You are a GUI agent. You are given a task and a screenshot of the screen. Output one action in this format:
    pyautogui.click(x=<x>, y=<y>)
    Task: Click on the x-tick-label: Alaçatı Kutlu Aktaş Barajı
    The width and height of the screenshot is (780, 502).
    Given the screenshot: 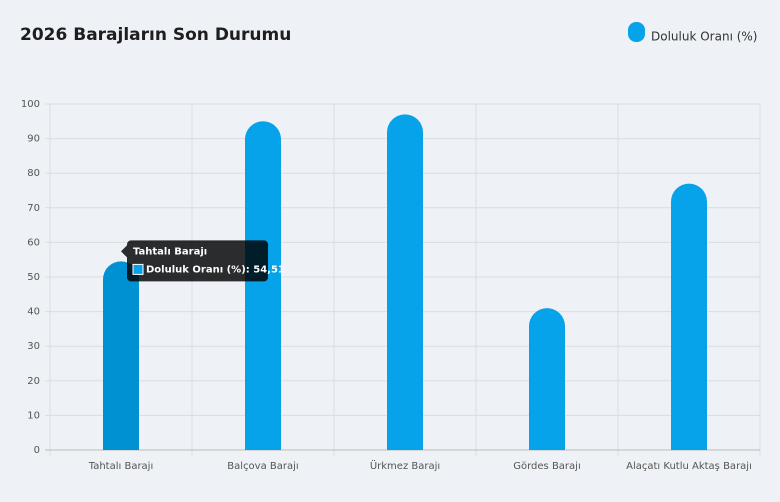 What is the action you would take?
    pyautogui.click(x=689, y=466)
    